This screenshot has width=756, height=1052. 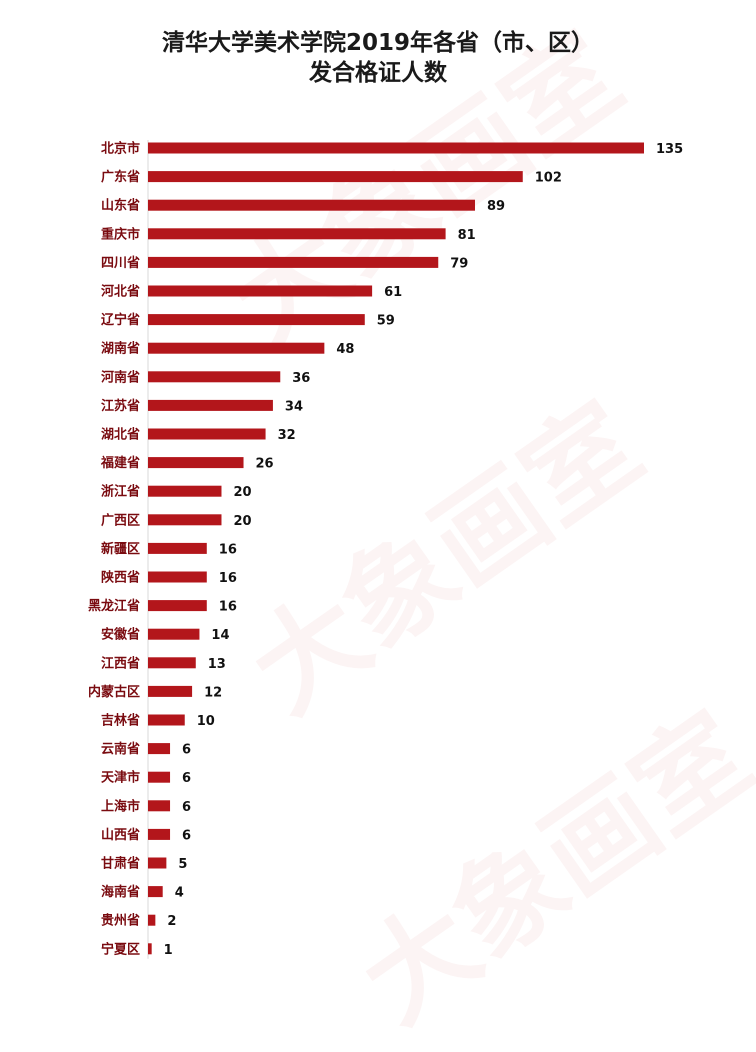 I want to click on category-label: 湖南省, so click(x=120, y=349).